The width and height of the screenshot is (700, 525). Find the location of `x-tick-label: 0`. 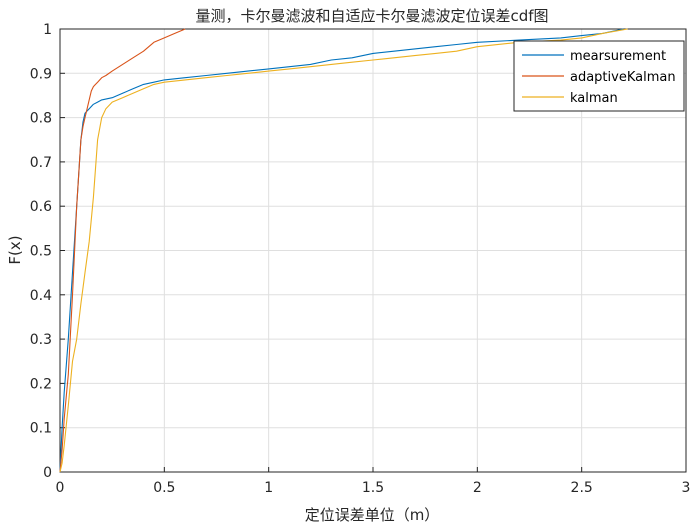

x-tick-label: 0 is located at coordinates (60, 488).